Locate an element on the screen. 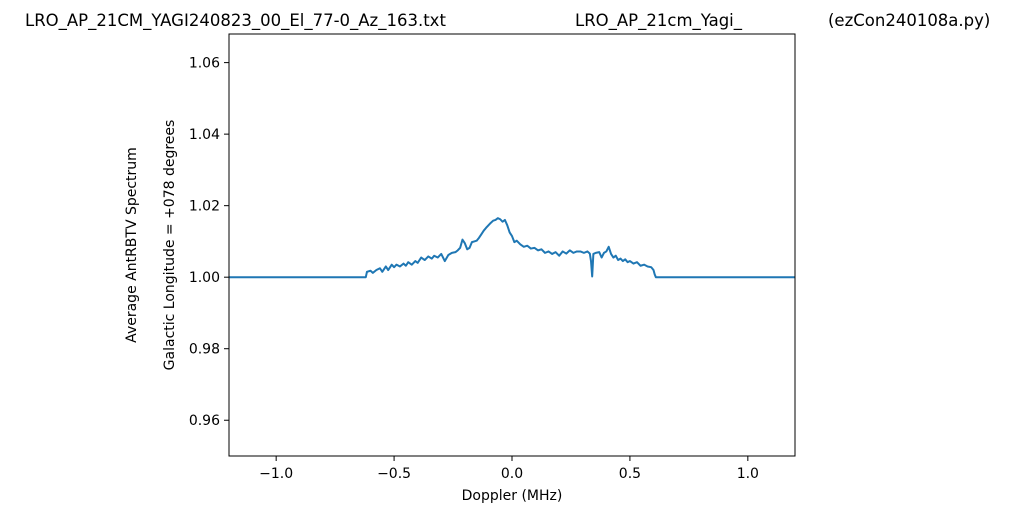 Image resolution: width=1024 pixels, height=517 pixels. y-tick-label: 0.96 is located at coordinates (204, 421).